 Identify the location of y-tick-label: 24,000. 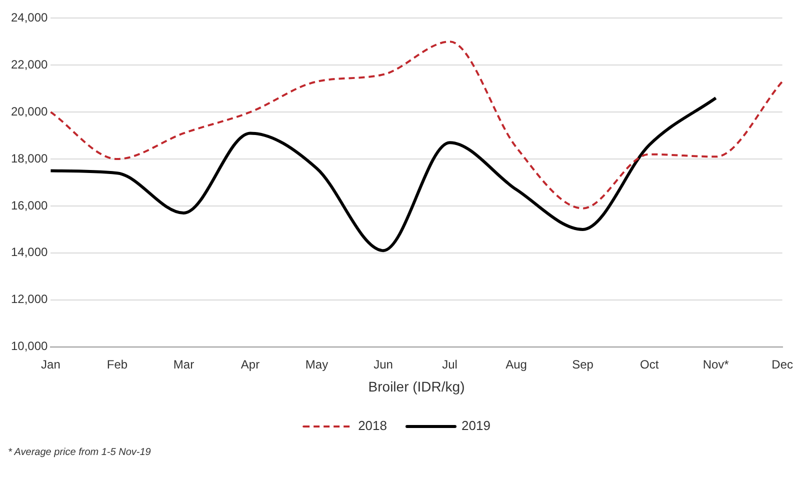
(29, 17).